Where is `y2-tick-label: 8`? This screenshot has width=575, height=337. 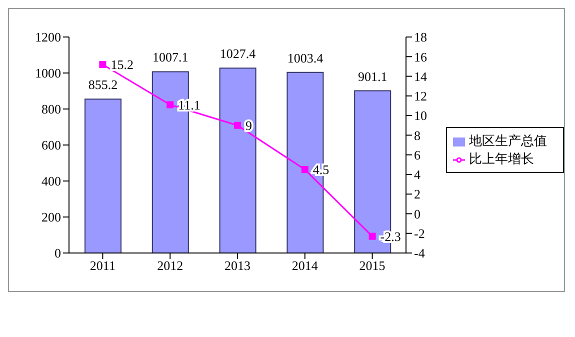 y2-tick-label: 8 is located at coordinates (417, 135).